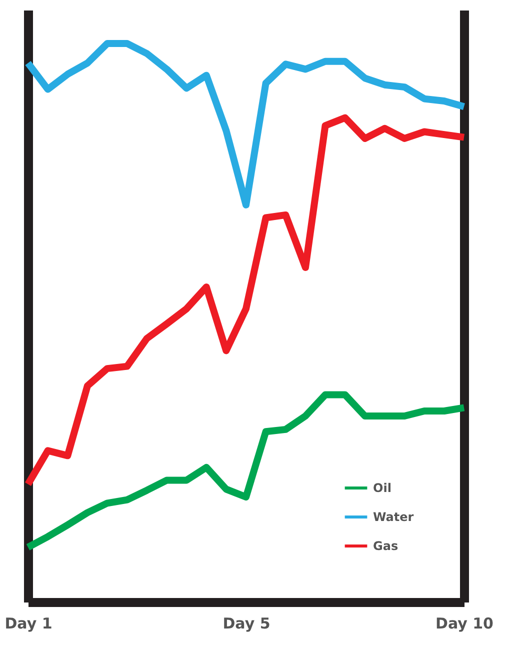 The image size is (512, 656). What do you see at coordinates (246, 623) in the screenshot?
I see `x-tick-label: Day 5` at bounding box center [246, 623].